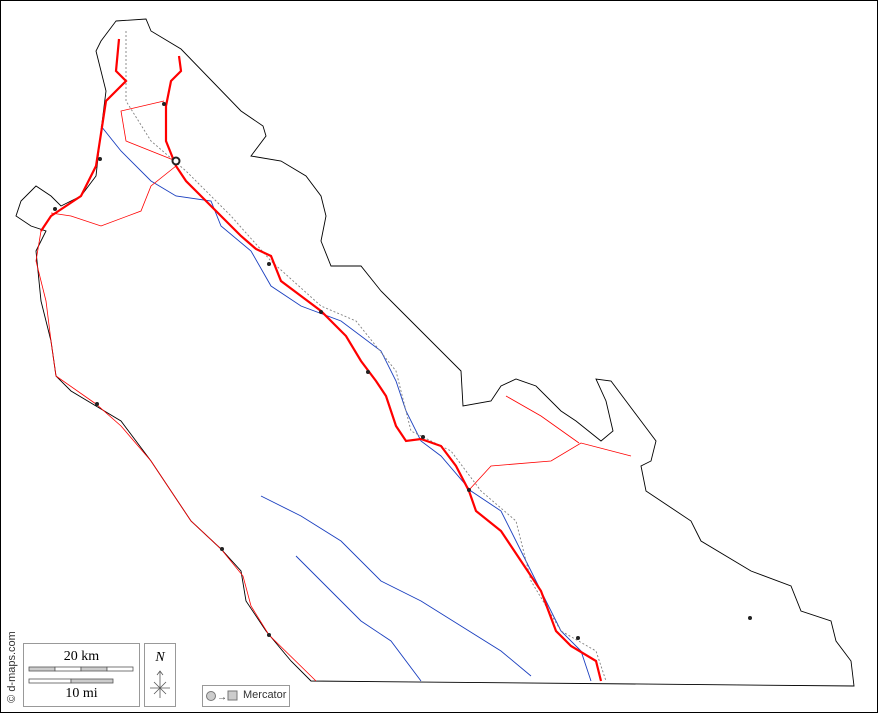 The image size is (878, 713). I want to click on projection-label: → Mercator, so click(246, 696).